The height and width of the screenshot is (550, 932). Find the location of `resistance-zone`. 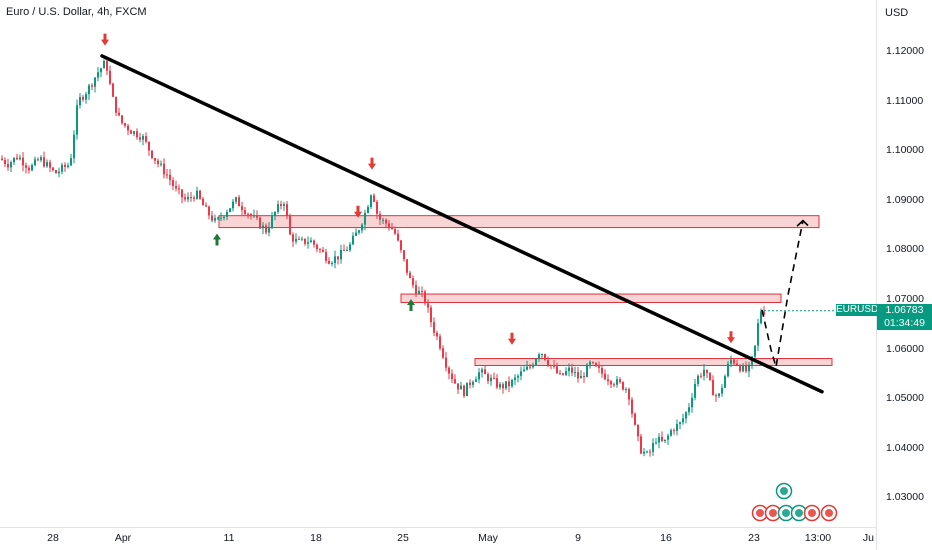

resistance-zone is located at coordinates (519, 222).